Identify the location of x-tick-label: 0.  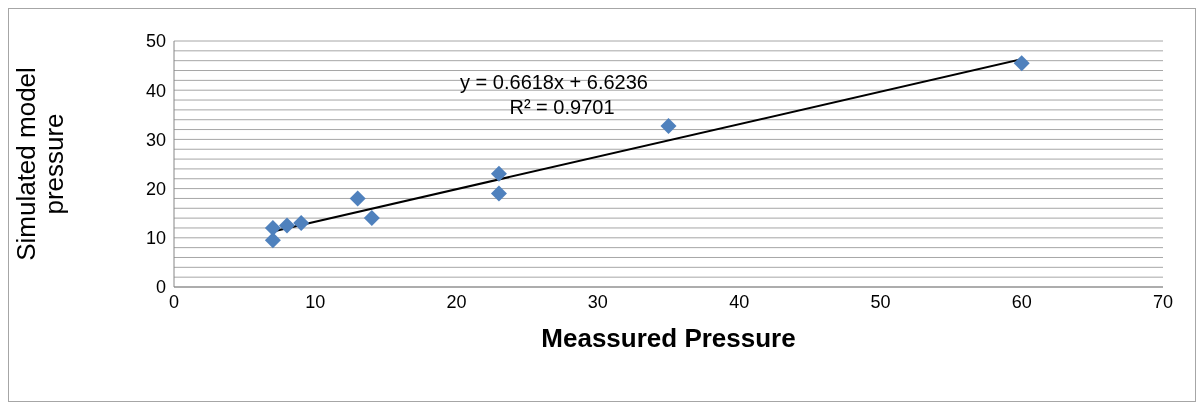
(174, 301).